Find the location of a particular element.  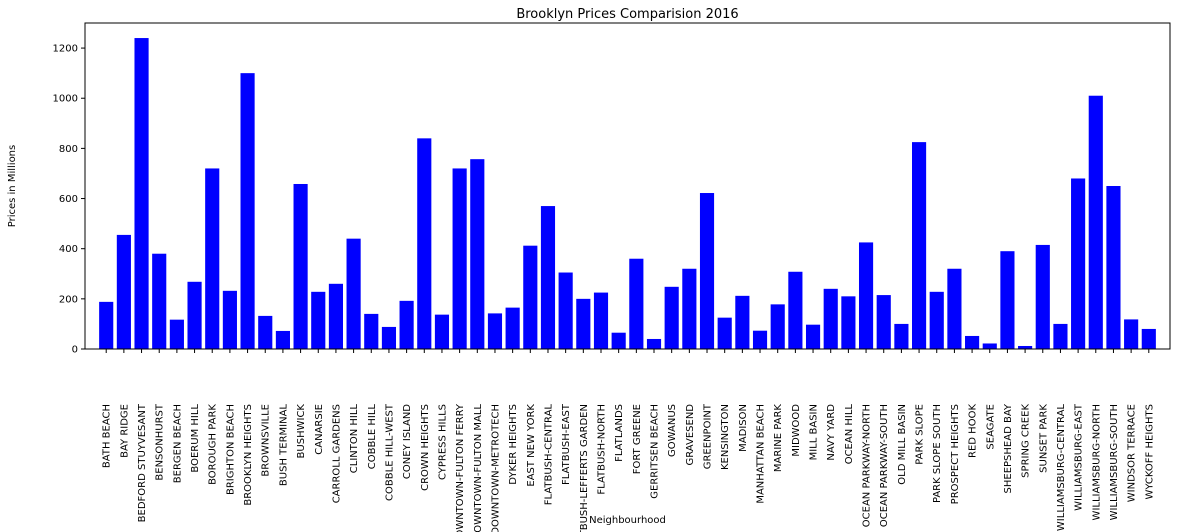

x-tick-label: WILLIAMSBURG-CENTRAL is located at coordinates (1061, 468).